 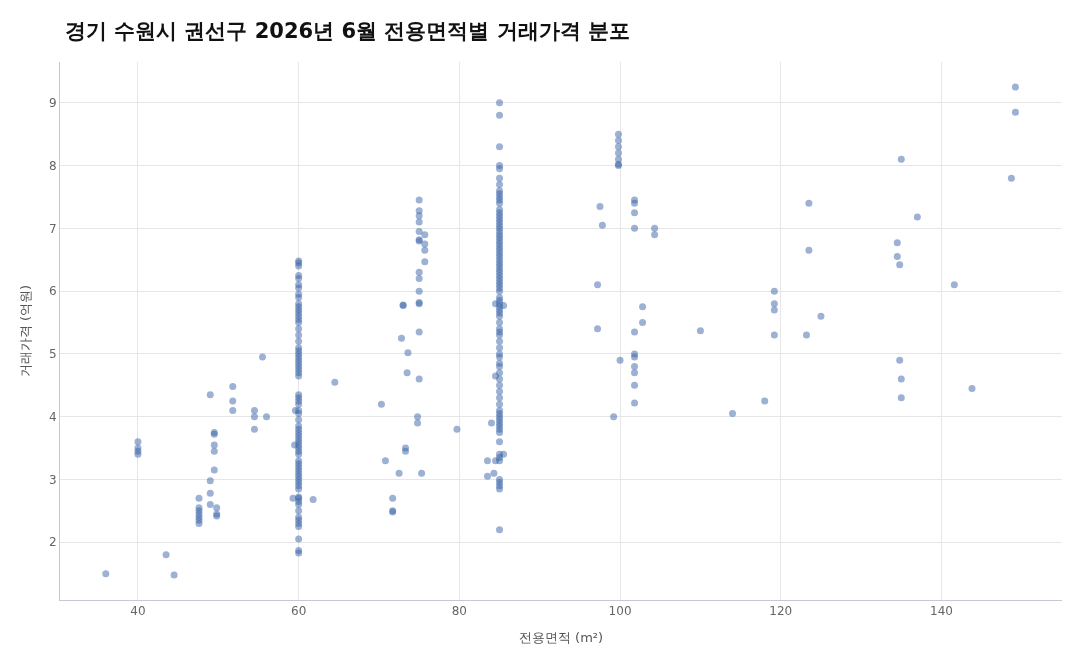 I want to click on x-tick-label: 100, so click(x=620, y=611).